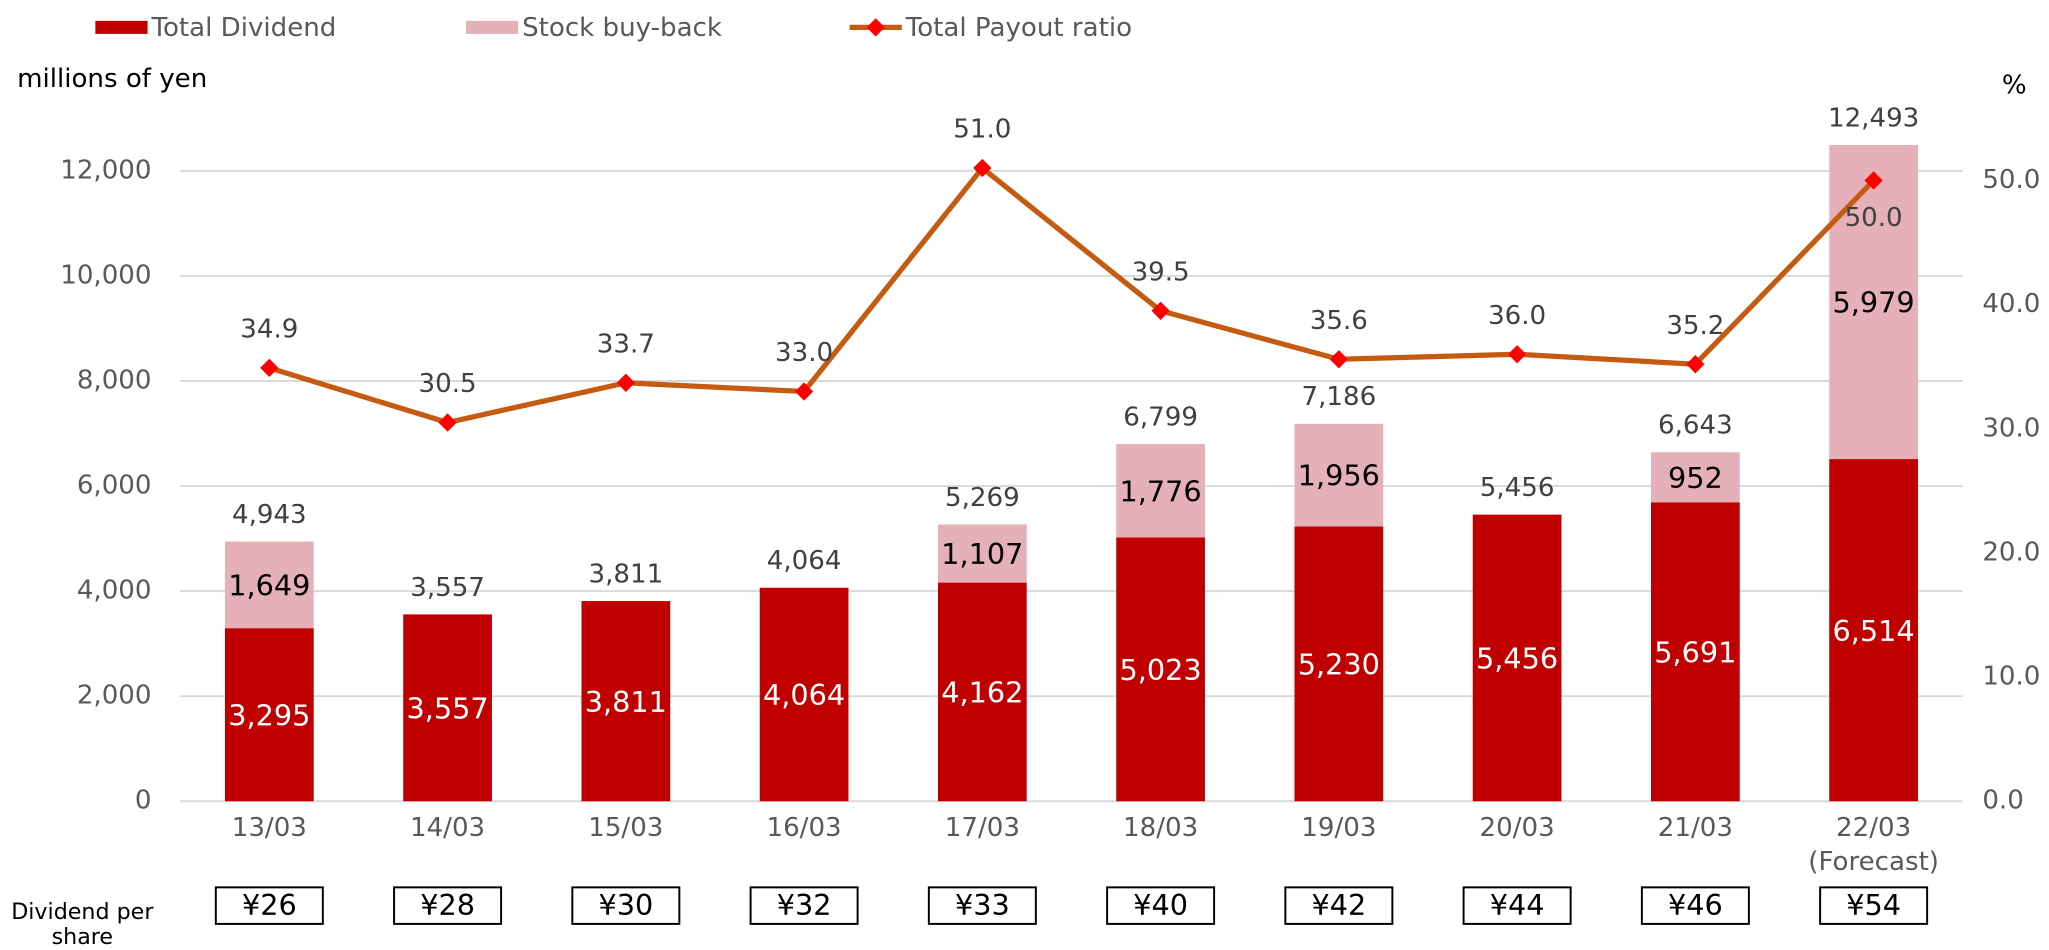 This screenshot has width=2049, height=950. What do you see at coordinates (2011, 304) in the screenshot?
I see `y2-tick-label: 40.0` at bounding box center [2011, 304].